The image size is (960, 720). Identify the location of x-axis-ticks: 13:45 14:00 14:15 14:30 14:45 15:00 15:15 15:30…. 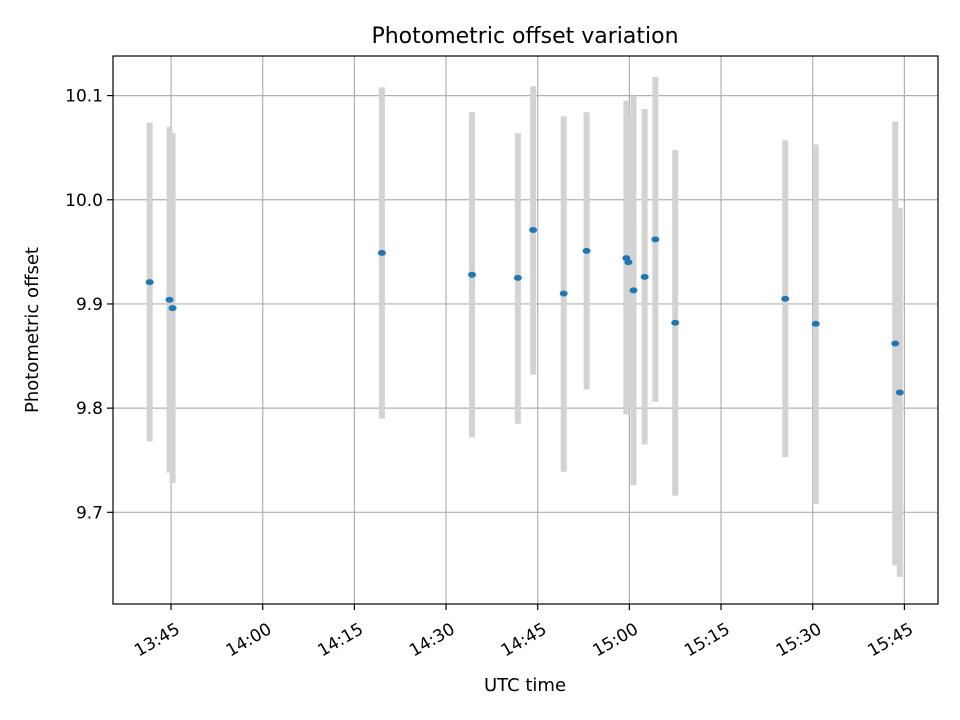
(524, 632).